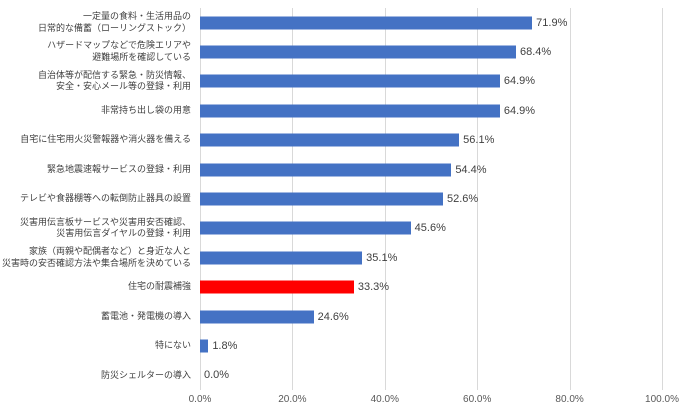 The width and height of the screenshot is (700, 416). I want to click on bar-track: 56.1%, so click(431, 140).